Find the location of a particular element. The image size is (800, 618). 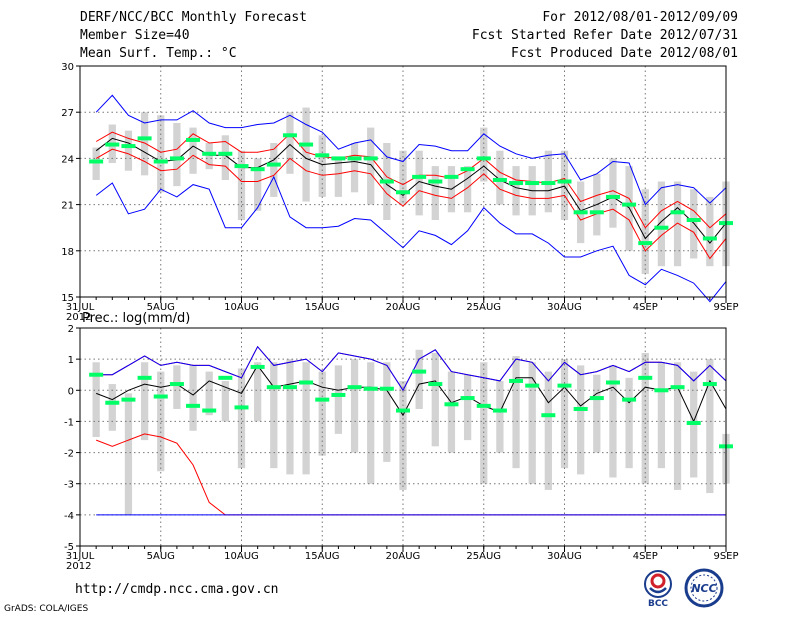

member-size: Member Size=40 is located at coordinates (135, 35).